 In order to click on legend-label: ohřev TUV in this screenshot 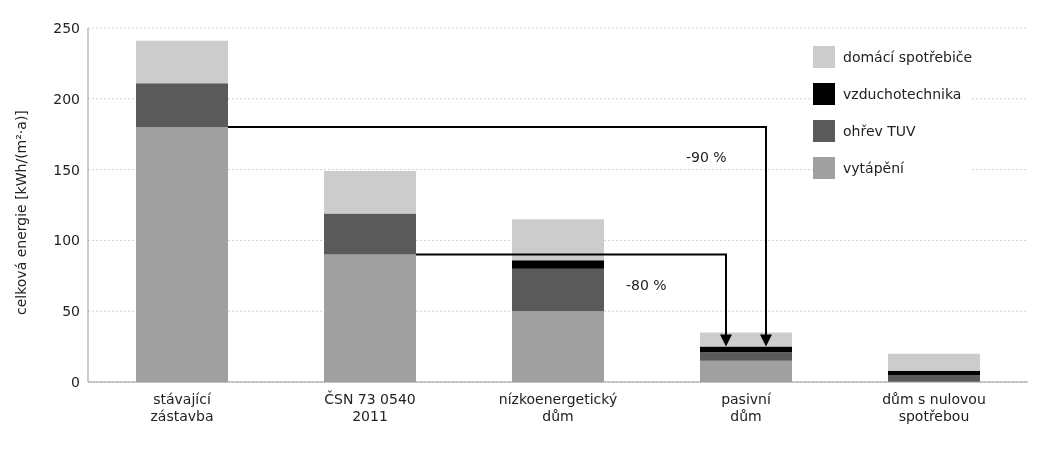, I will do `click(879, 130)`.